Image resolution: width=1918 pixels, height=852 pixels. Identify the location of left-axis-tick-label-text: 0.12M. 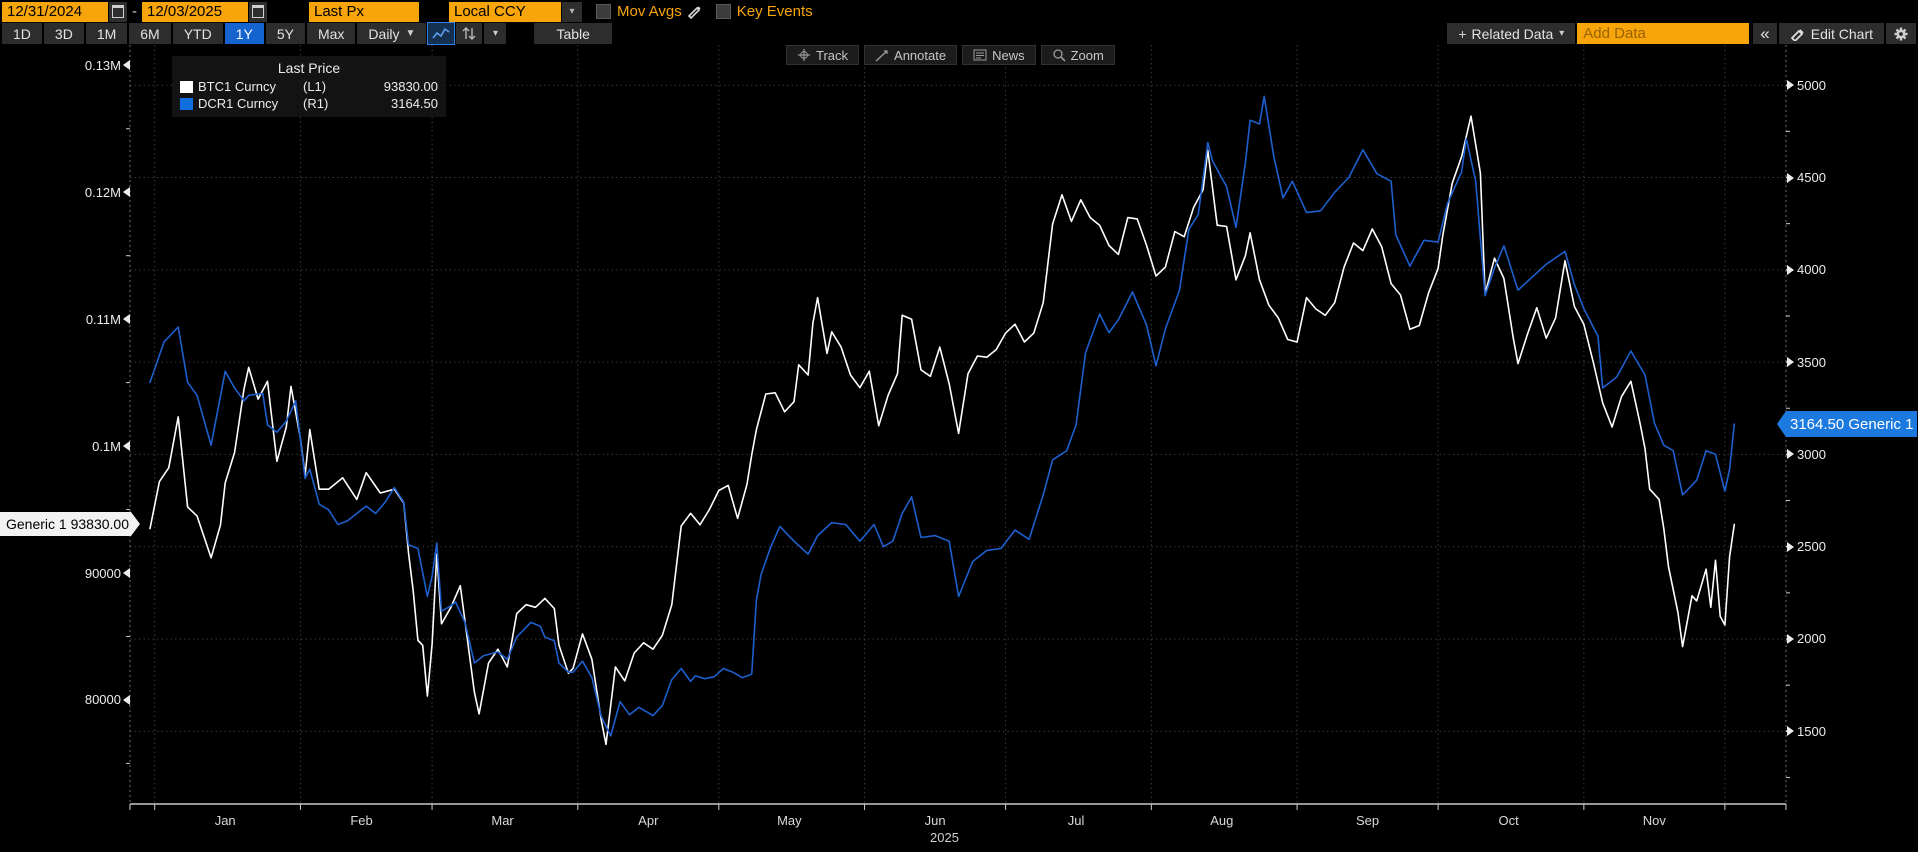
(102, 192).